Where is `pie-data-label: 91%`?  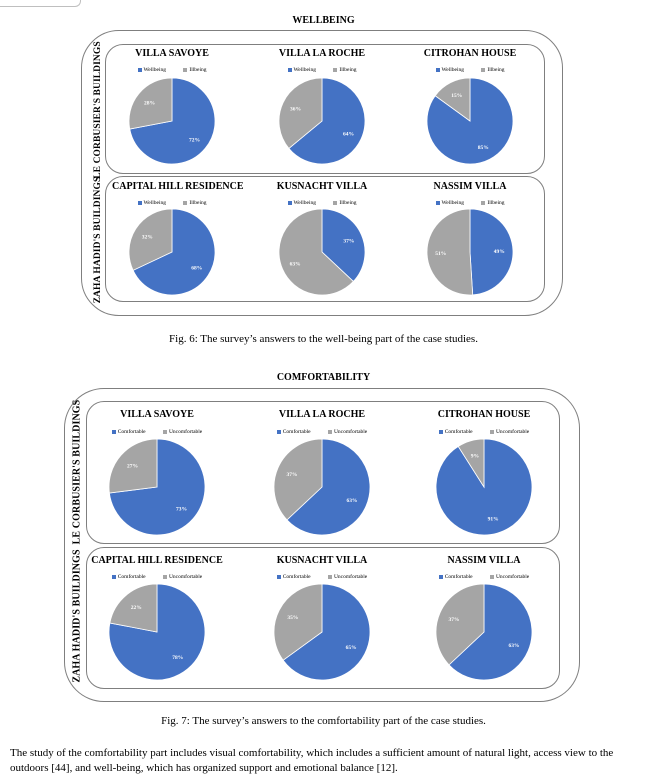 pie-data-label: 91% is located at coordinates (493, 519).